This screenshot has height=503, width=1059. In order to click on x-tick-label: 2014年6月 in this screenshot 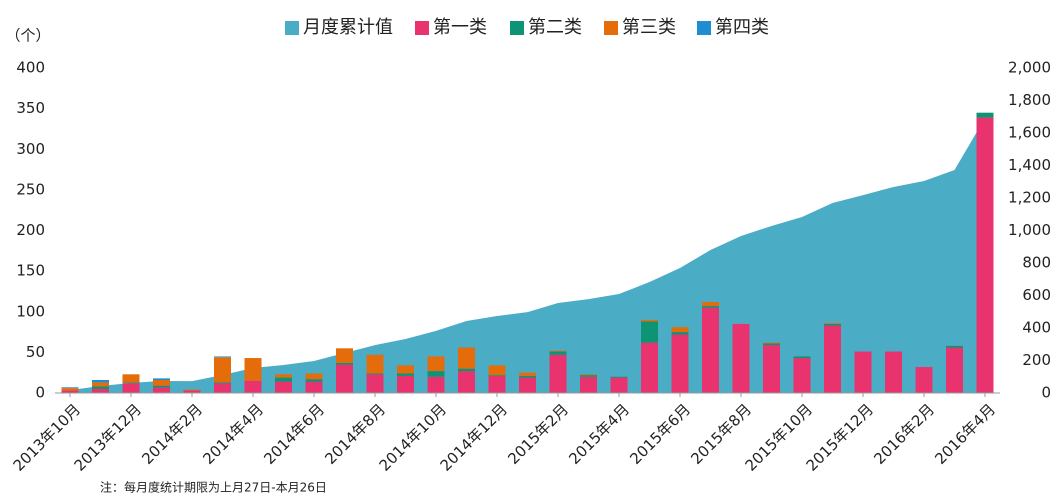, I will do `click(294, 434)`.